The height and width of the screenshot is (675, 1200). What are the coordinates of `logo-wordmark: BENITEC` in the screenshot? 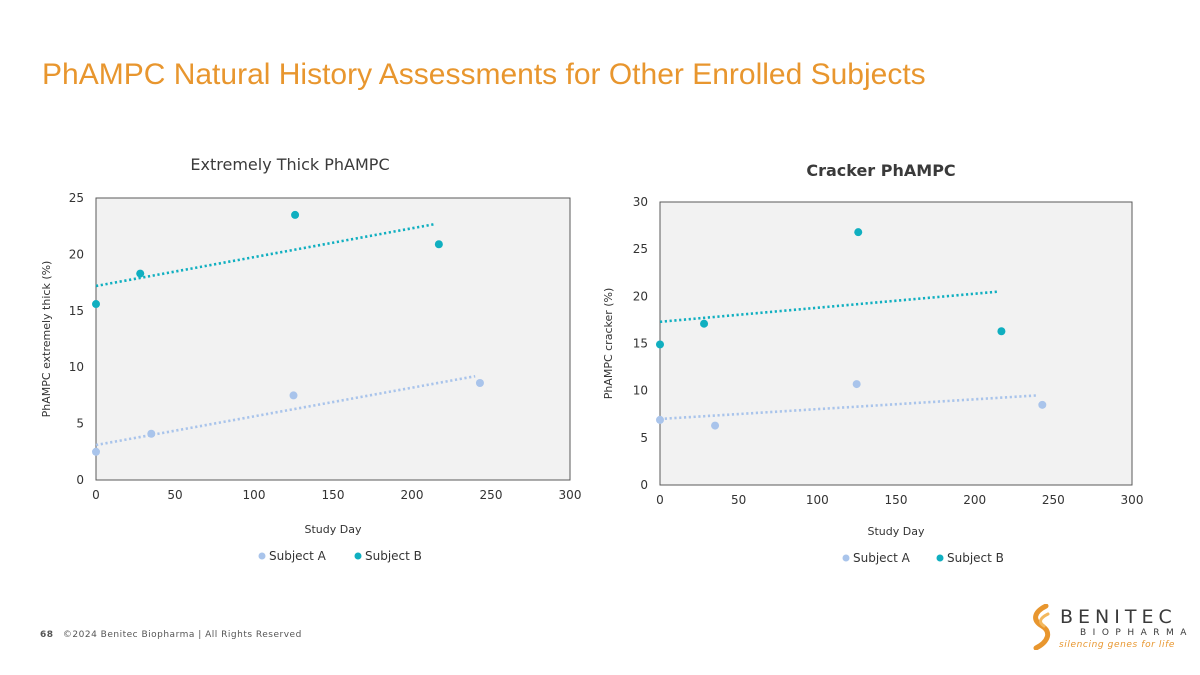 It's located at (1118, 617).